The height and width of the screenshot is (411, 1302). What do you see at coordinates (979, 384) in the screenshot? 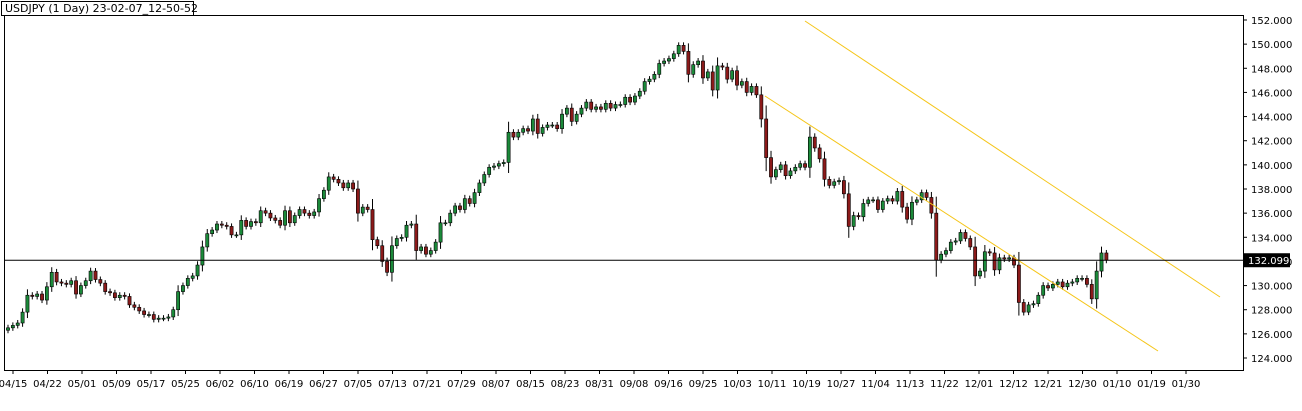
I see `x-tick-label: 12/01` at bounding box center [979, 384].